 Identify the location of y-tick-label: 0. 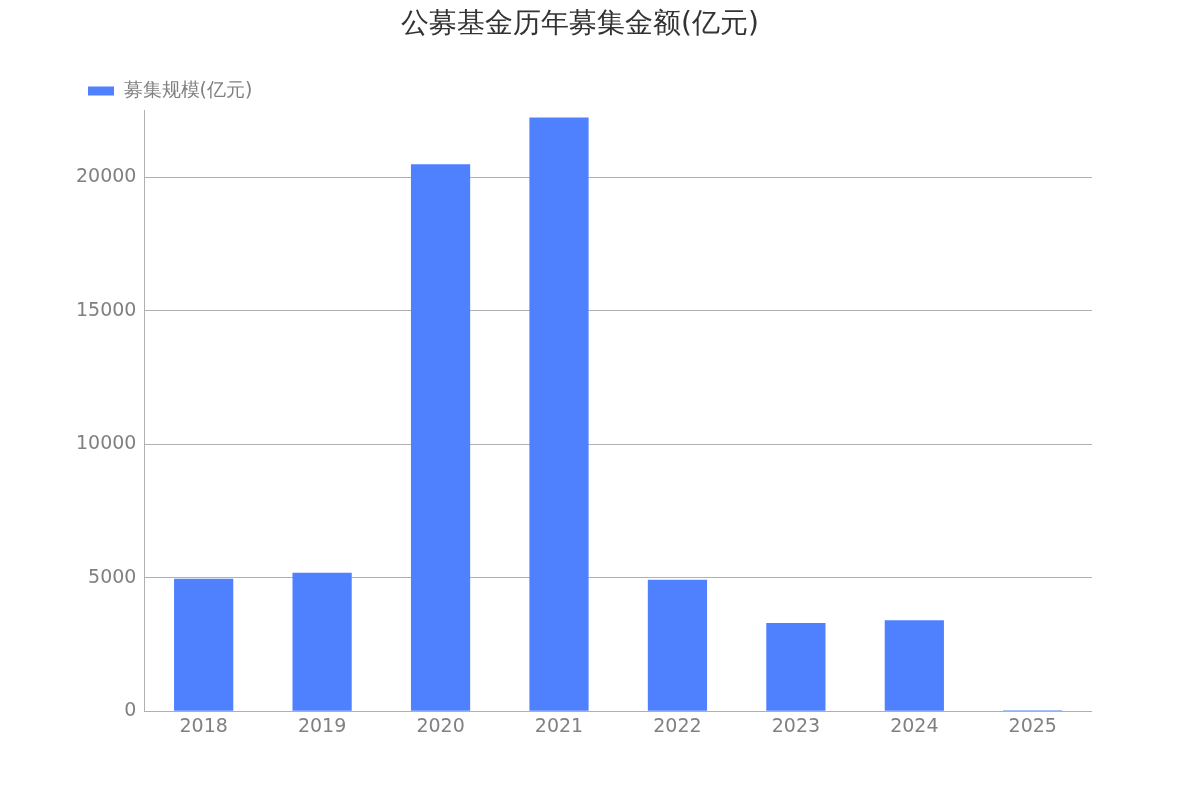
(130, 709).